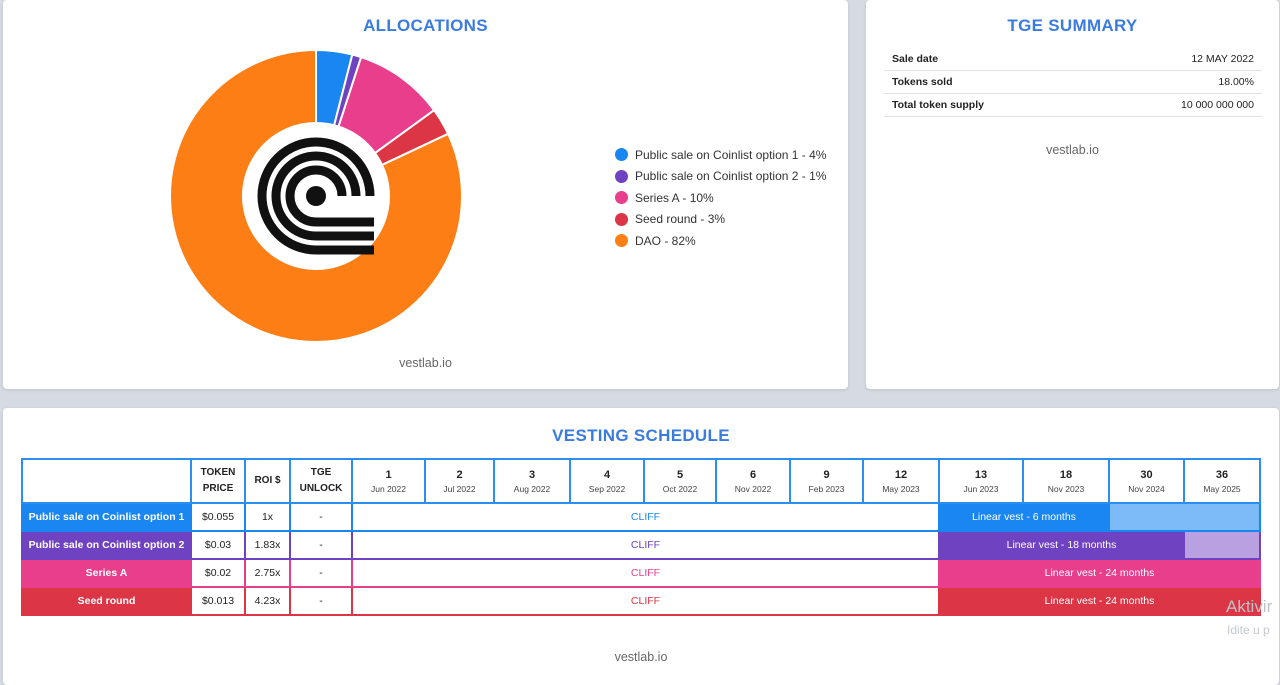  What do you see at coordinates (753, 489) in the screenshot?
I see `month-date: Nov 2022` at bounding box center [753, 489].